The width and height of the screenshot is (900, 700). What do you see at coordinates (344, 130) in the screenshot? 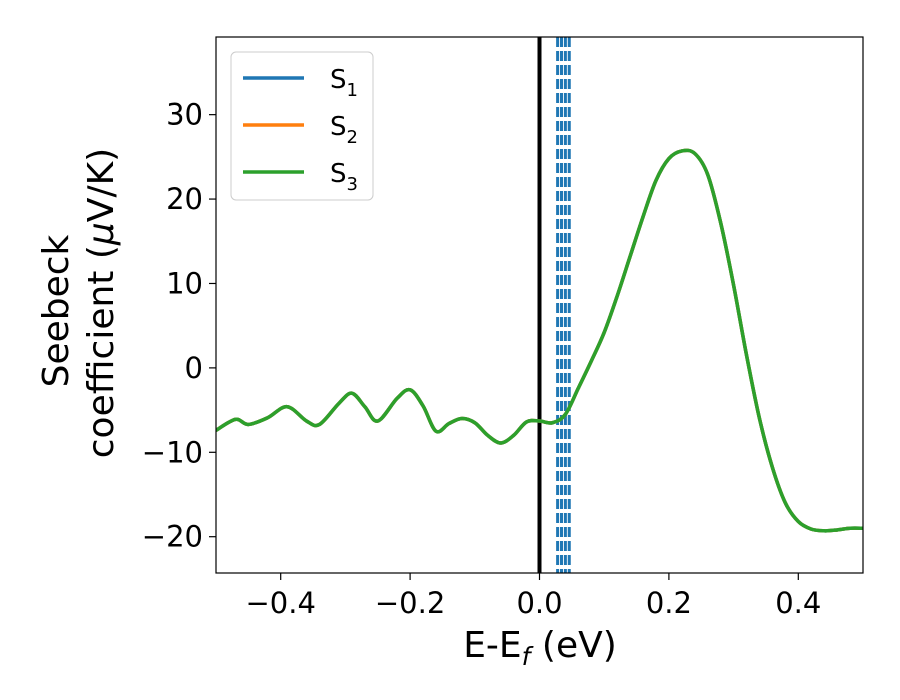
I see `legend-label: S2` at bounding box center [344, 130].